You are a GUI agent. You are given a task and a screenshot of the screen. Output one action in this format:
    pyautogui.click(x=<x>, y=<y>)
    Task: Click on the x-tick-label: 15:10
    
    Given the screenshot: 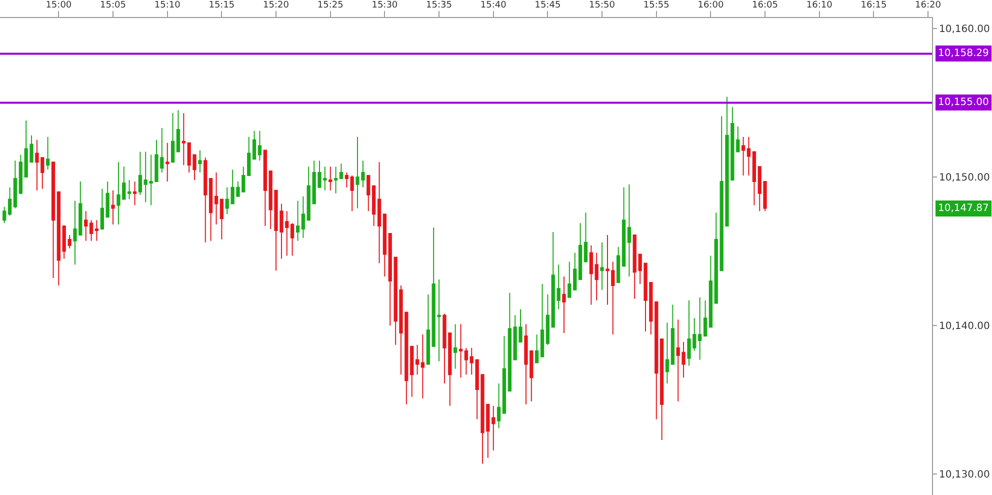 What is the action you would take?
    pyautogui.click(x=167, y=5)
    